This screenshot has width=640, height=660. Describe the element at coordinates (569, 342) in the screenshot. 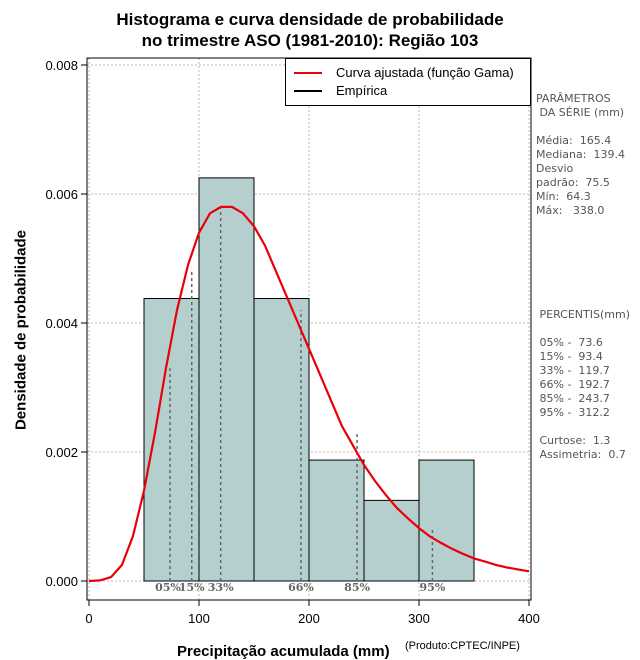

I see `percentil-05: 05% - 73.6` at that location.